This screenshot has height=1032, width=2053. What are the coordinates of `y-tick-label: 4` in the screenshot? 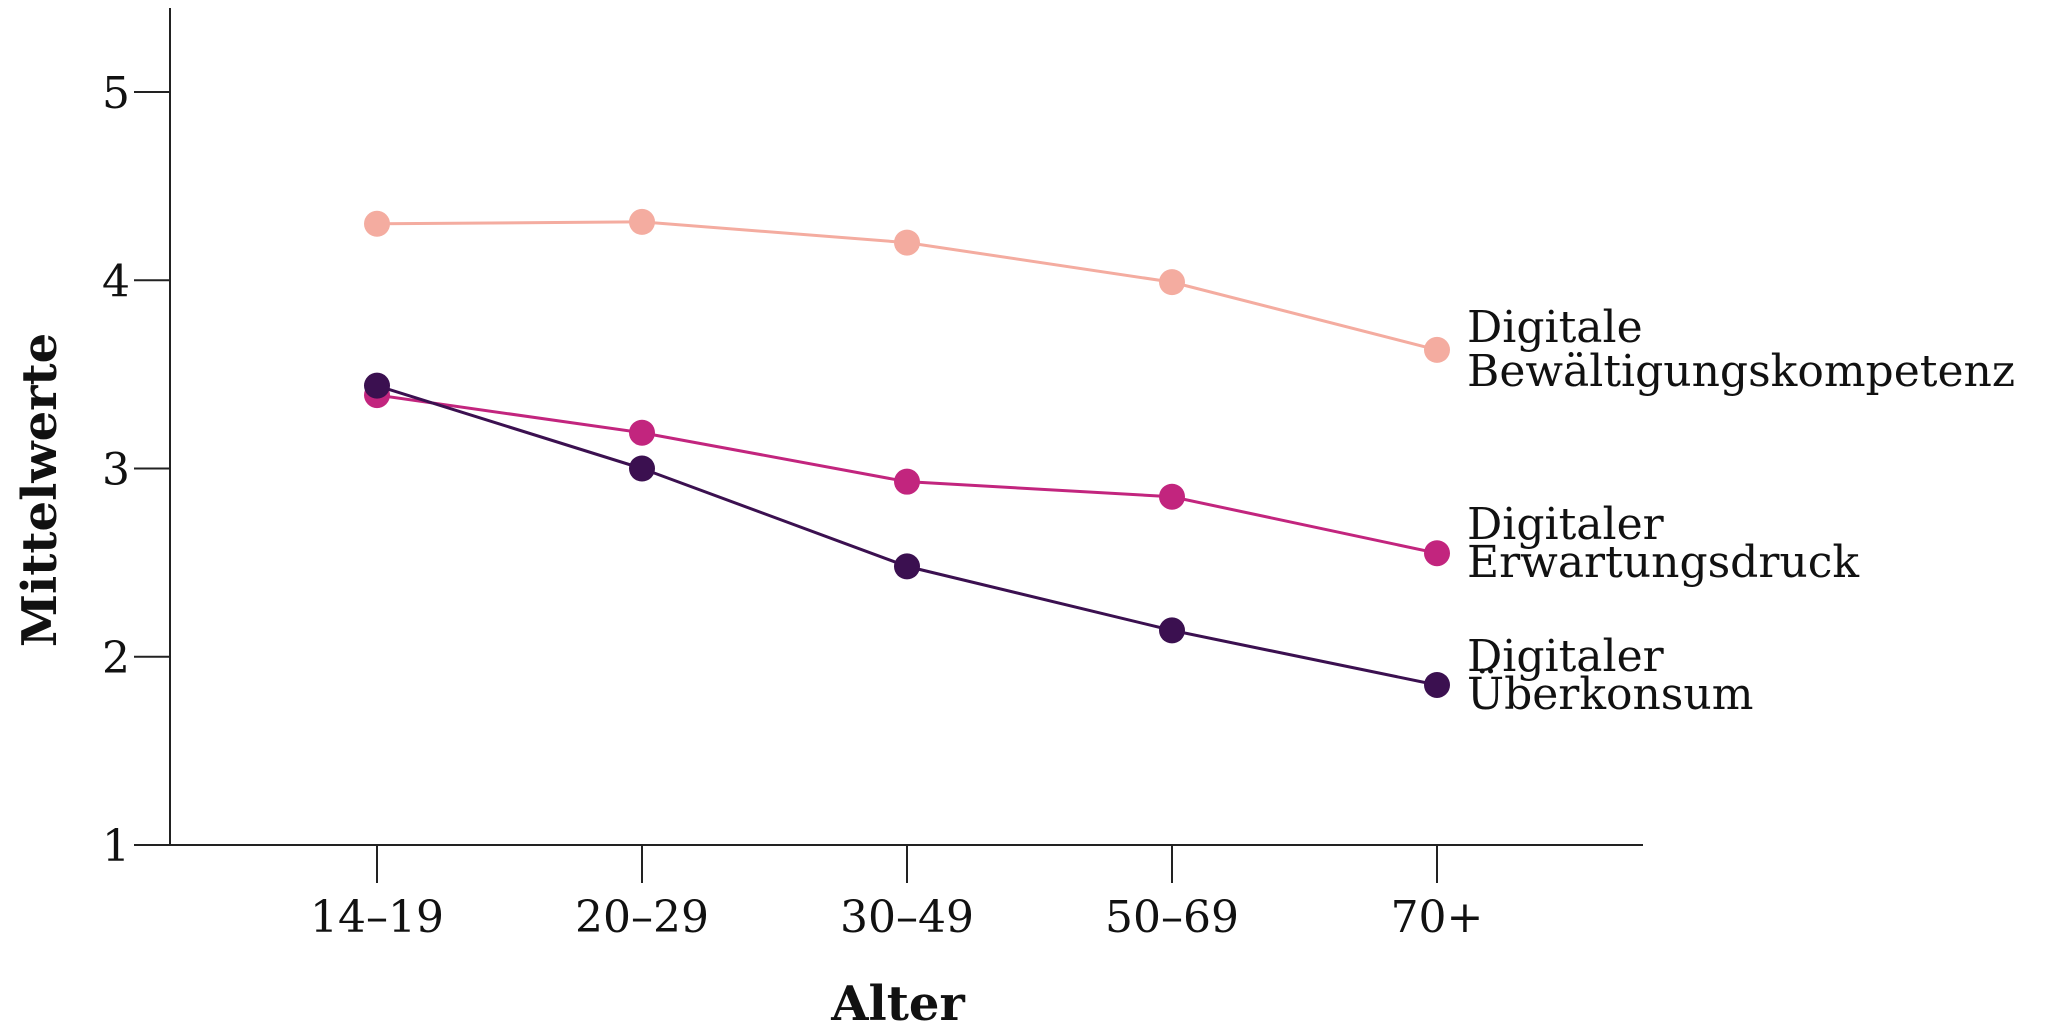 It's located at (116, 281).